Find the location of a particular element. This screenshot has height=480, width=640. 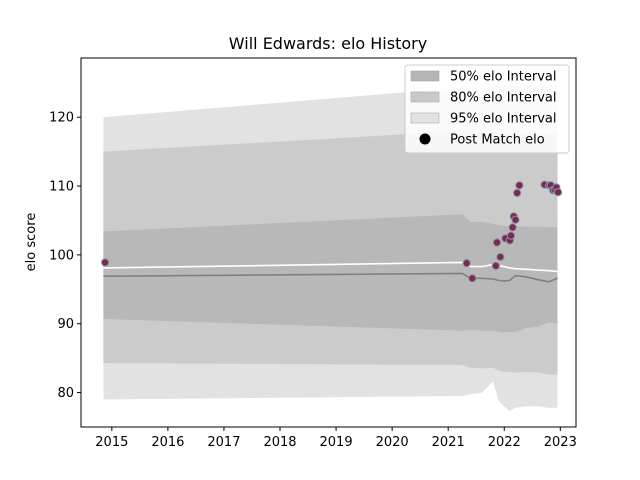

chart-title: Will Edwards: elo History is located at coordinates (328, 43).